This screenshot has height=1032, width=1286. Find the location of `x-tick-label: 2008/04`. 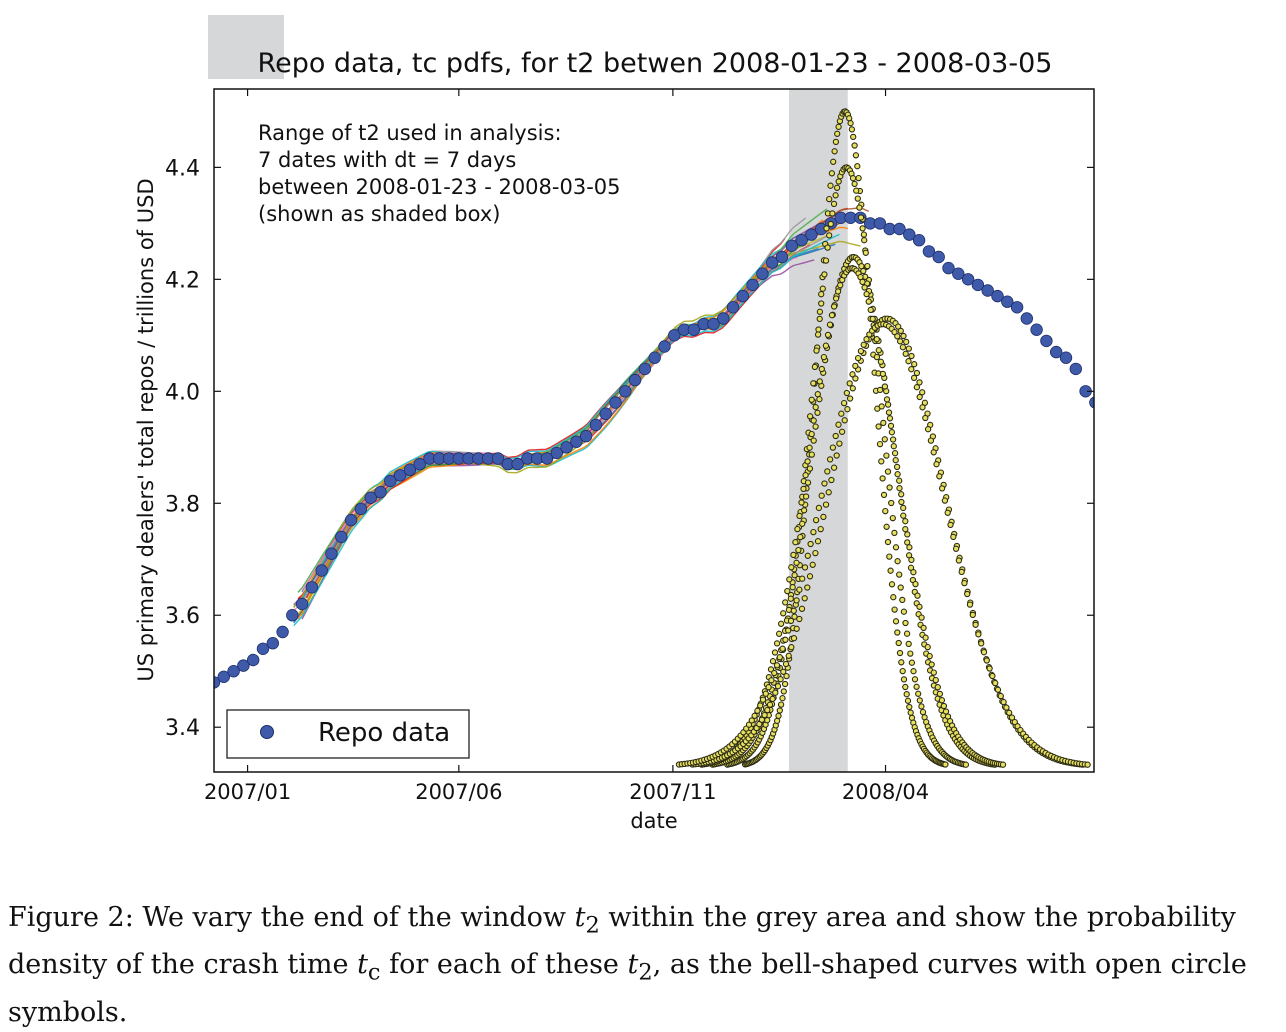

x-tick-label: 2008/04 is located at coordinates (885, 792).